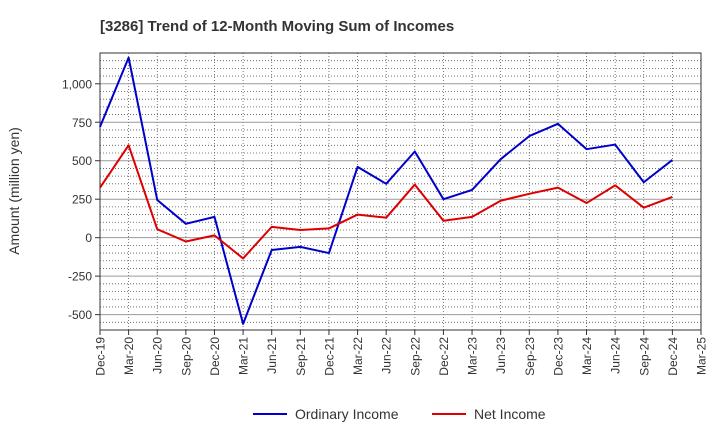  What do you see at coordinates (387, 355) in the screenshot?
I see `x-tick-label: Jun-22` at bounding box center [387, 355].